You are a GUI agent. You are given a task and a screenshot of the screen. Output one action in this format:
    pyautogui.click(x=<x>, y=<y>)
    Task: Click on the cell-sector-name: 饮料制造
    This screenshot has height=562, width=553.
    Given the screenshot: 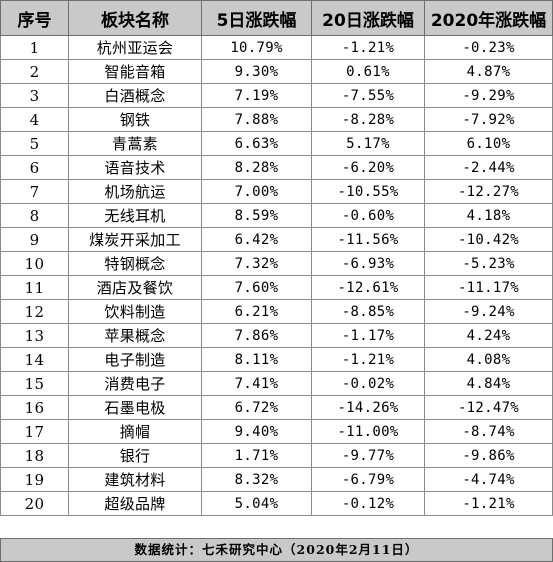 What is the action you would take?
    pyautogui.click(x=135, y=311)
    